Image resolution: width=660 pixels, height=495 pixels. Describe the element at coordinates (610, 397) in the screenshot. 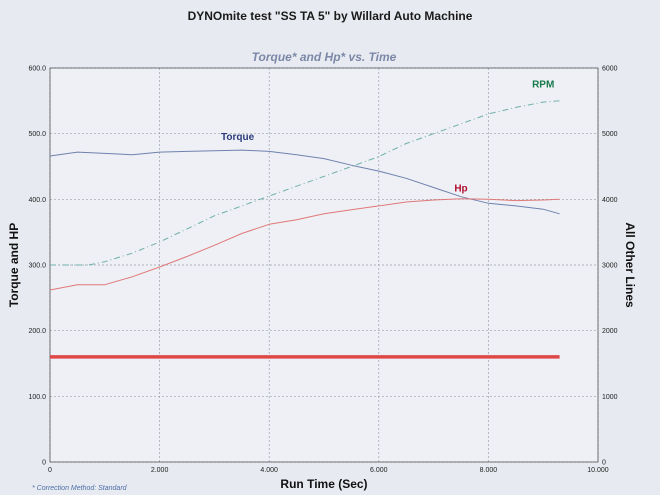

I see `y2-tick-label: 1000` at that location.